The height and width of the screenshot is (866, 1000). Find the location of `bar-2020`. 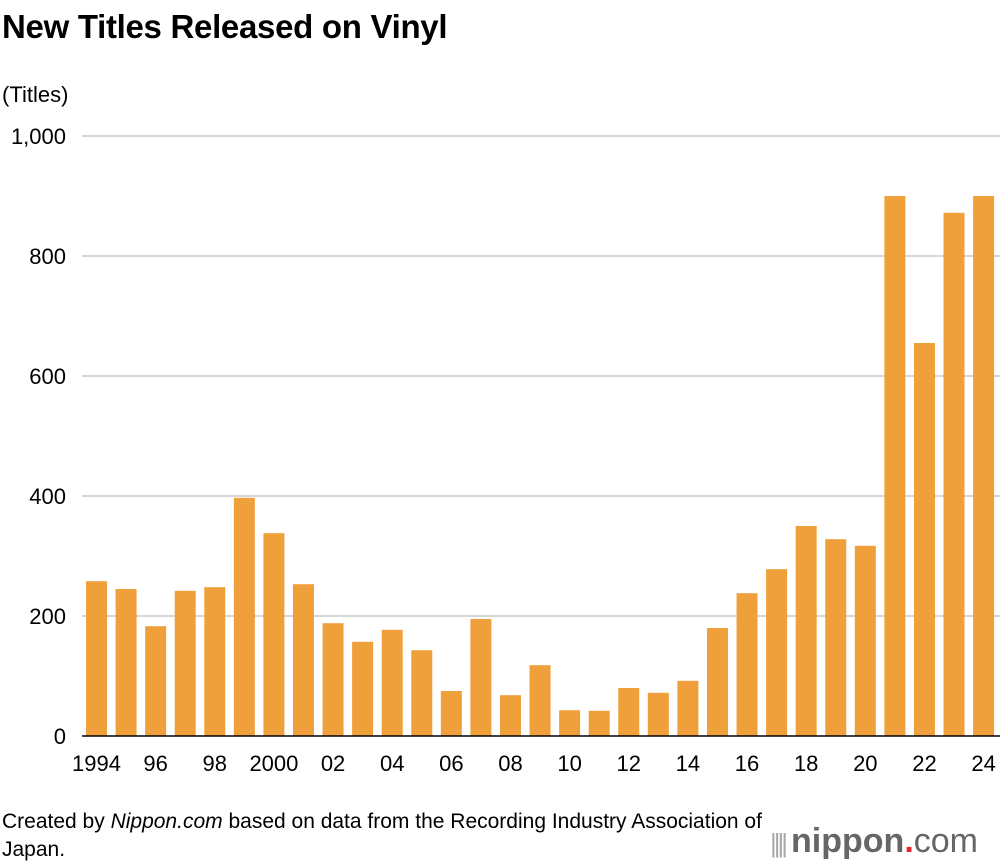

bar-2020 is located at coordinates (865, 640).